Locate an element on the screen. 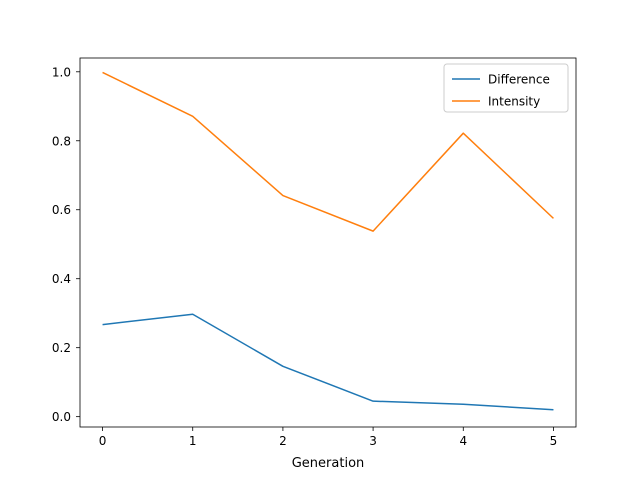 This screenshot has height=480, width=640. x-tick-label: 4 is located at coordinates (463, 441).